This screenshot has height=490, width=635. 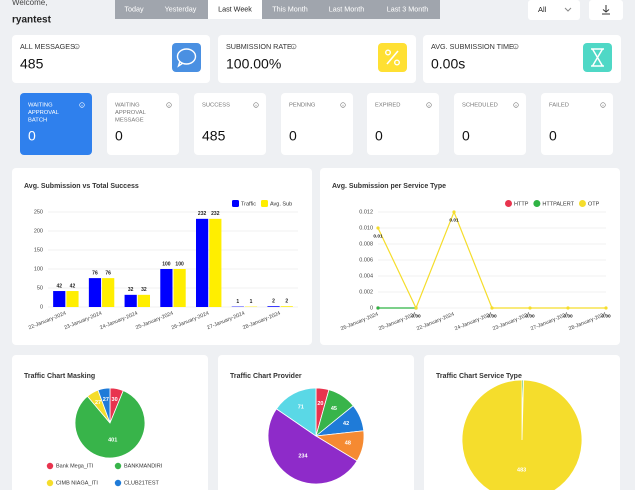 I want to click on stat-label: AVG. SUBMISSION TIME, so click(x=472, y=46).